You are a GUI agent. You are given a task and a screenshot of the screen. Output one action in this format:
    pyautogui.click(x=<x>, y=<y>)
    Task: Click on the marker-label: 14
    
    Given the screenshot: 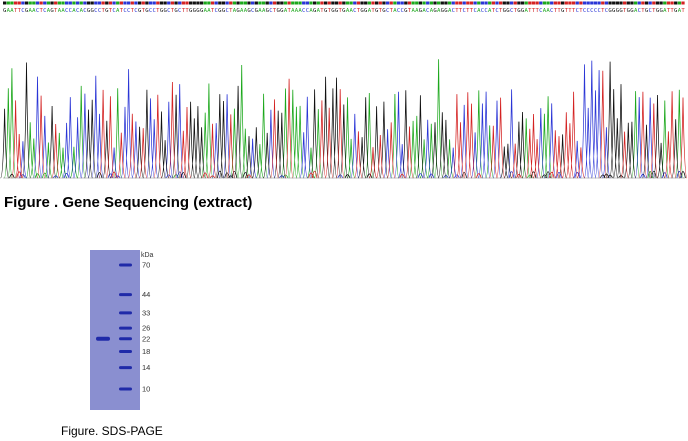 What is the action you would take?
    pyautogui.click(x=146, y=367)
    